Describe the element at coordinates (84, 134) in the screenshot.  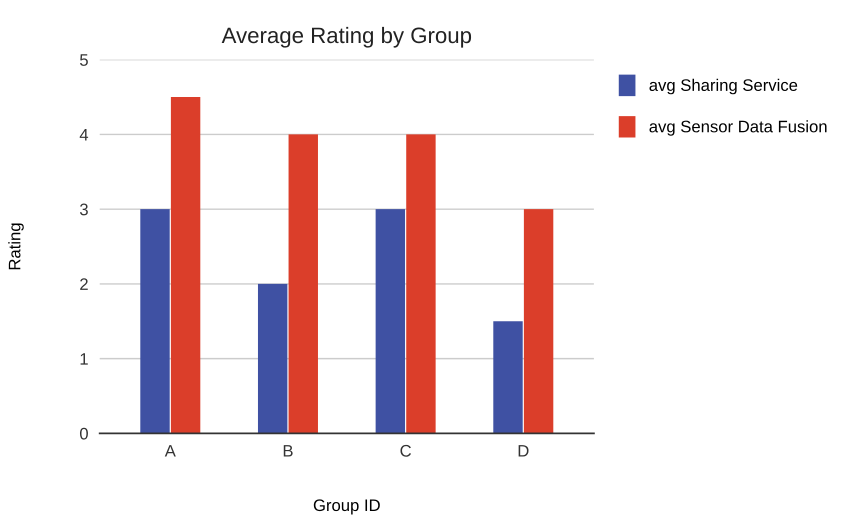
I see `y-tick-label: 4` at that location.